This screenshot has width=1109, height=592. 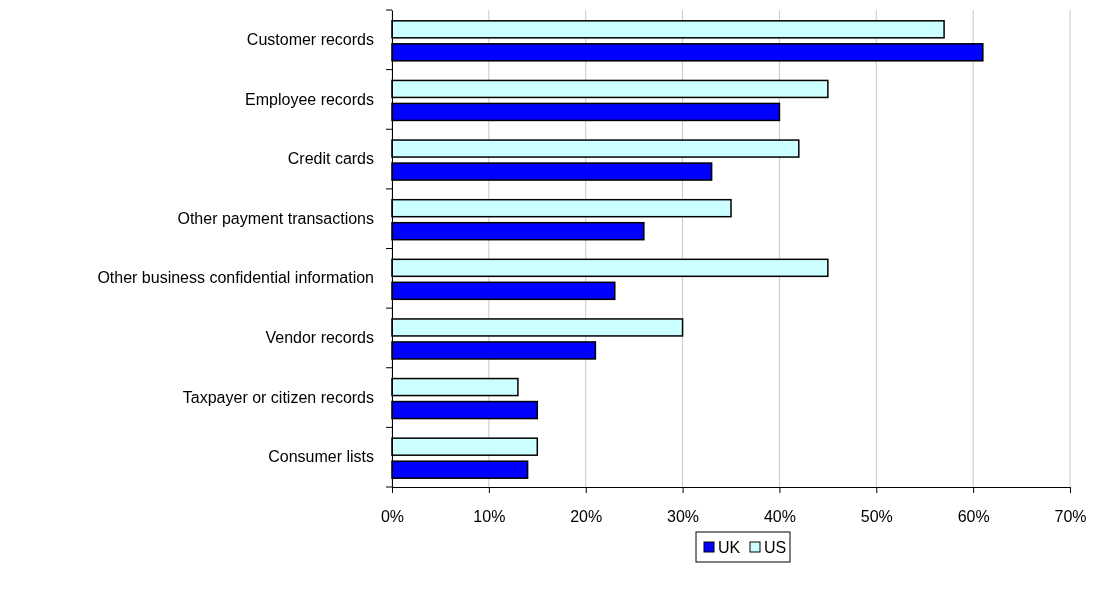 I want to click on x-tick-label: 40%, so click(x=779, y=516).